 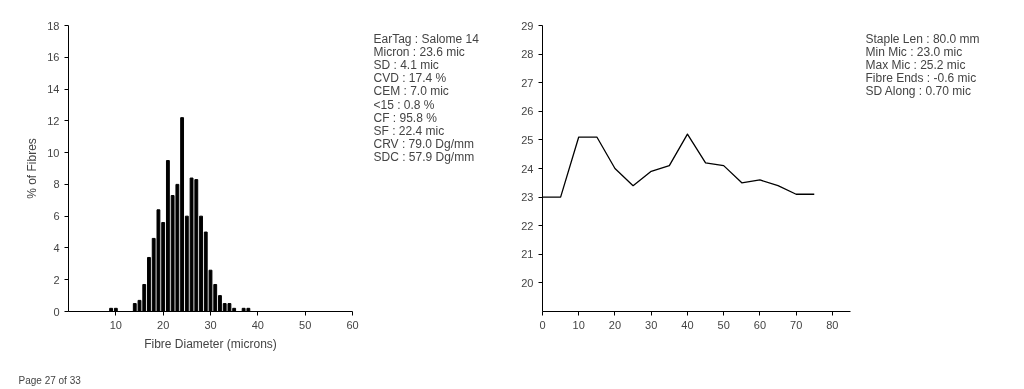 What do you see at coordinates (56, 247) in the screenshot?
I see `y-tick-label: 4` at bounding box center [56, 247].